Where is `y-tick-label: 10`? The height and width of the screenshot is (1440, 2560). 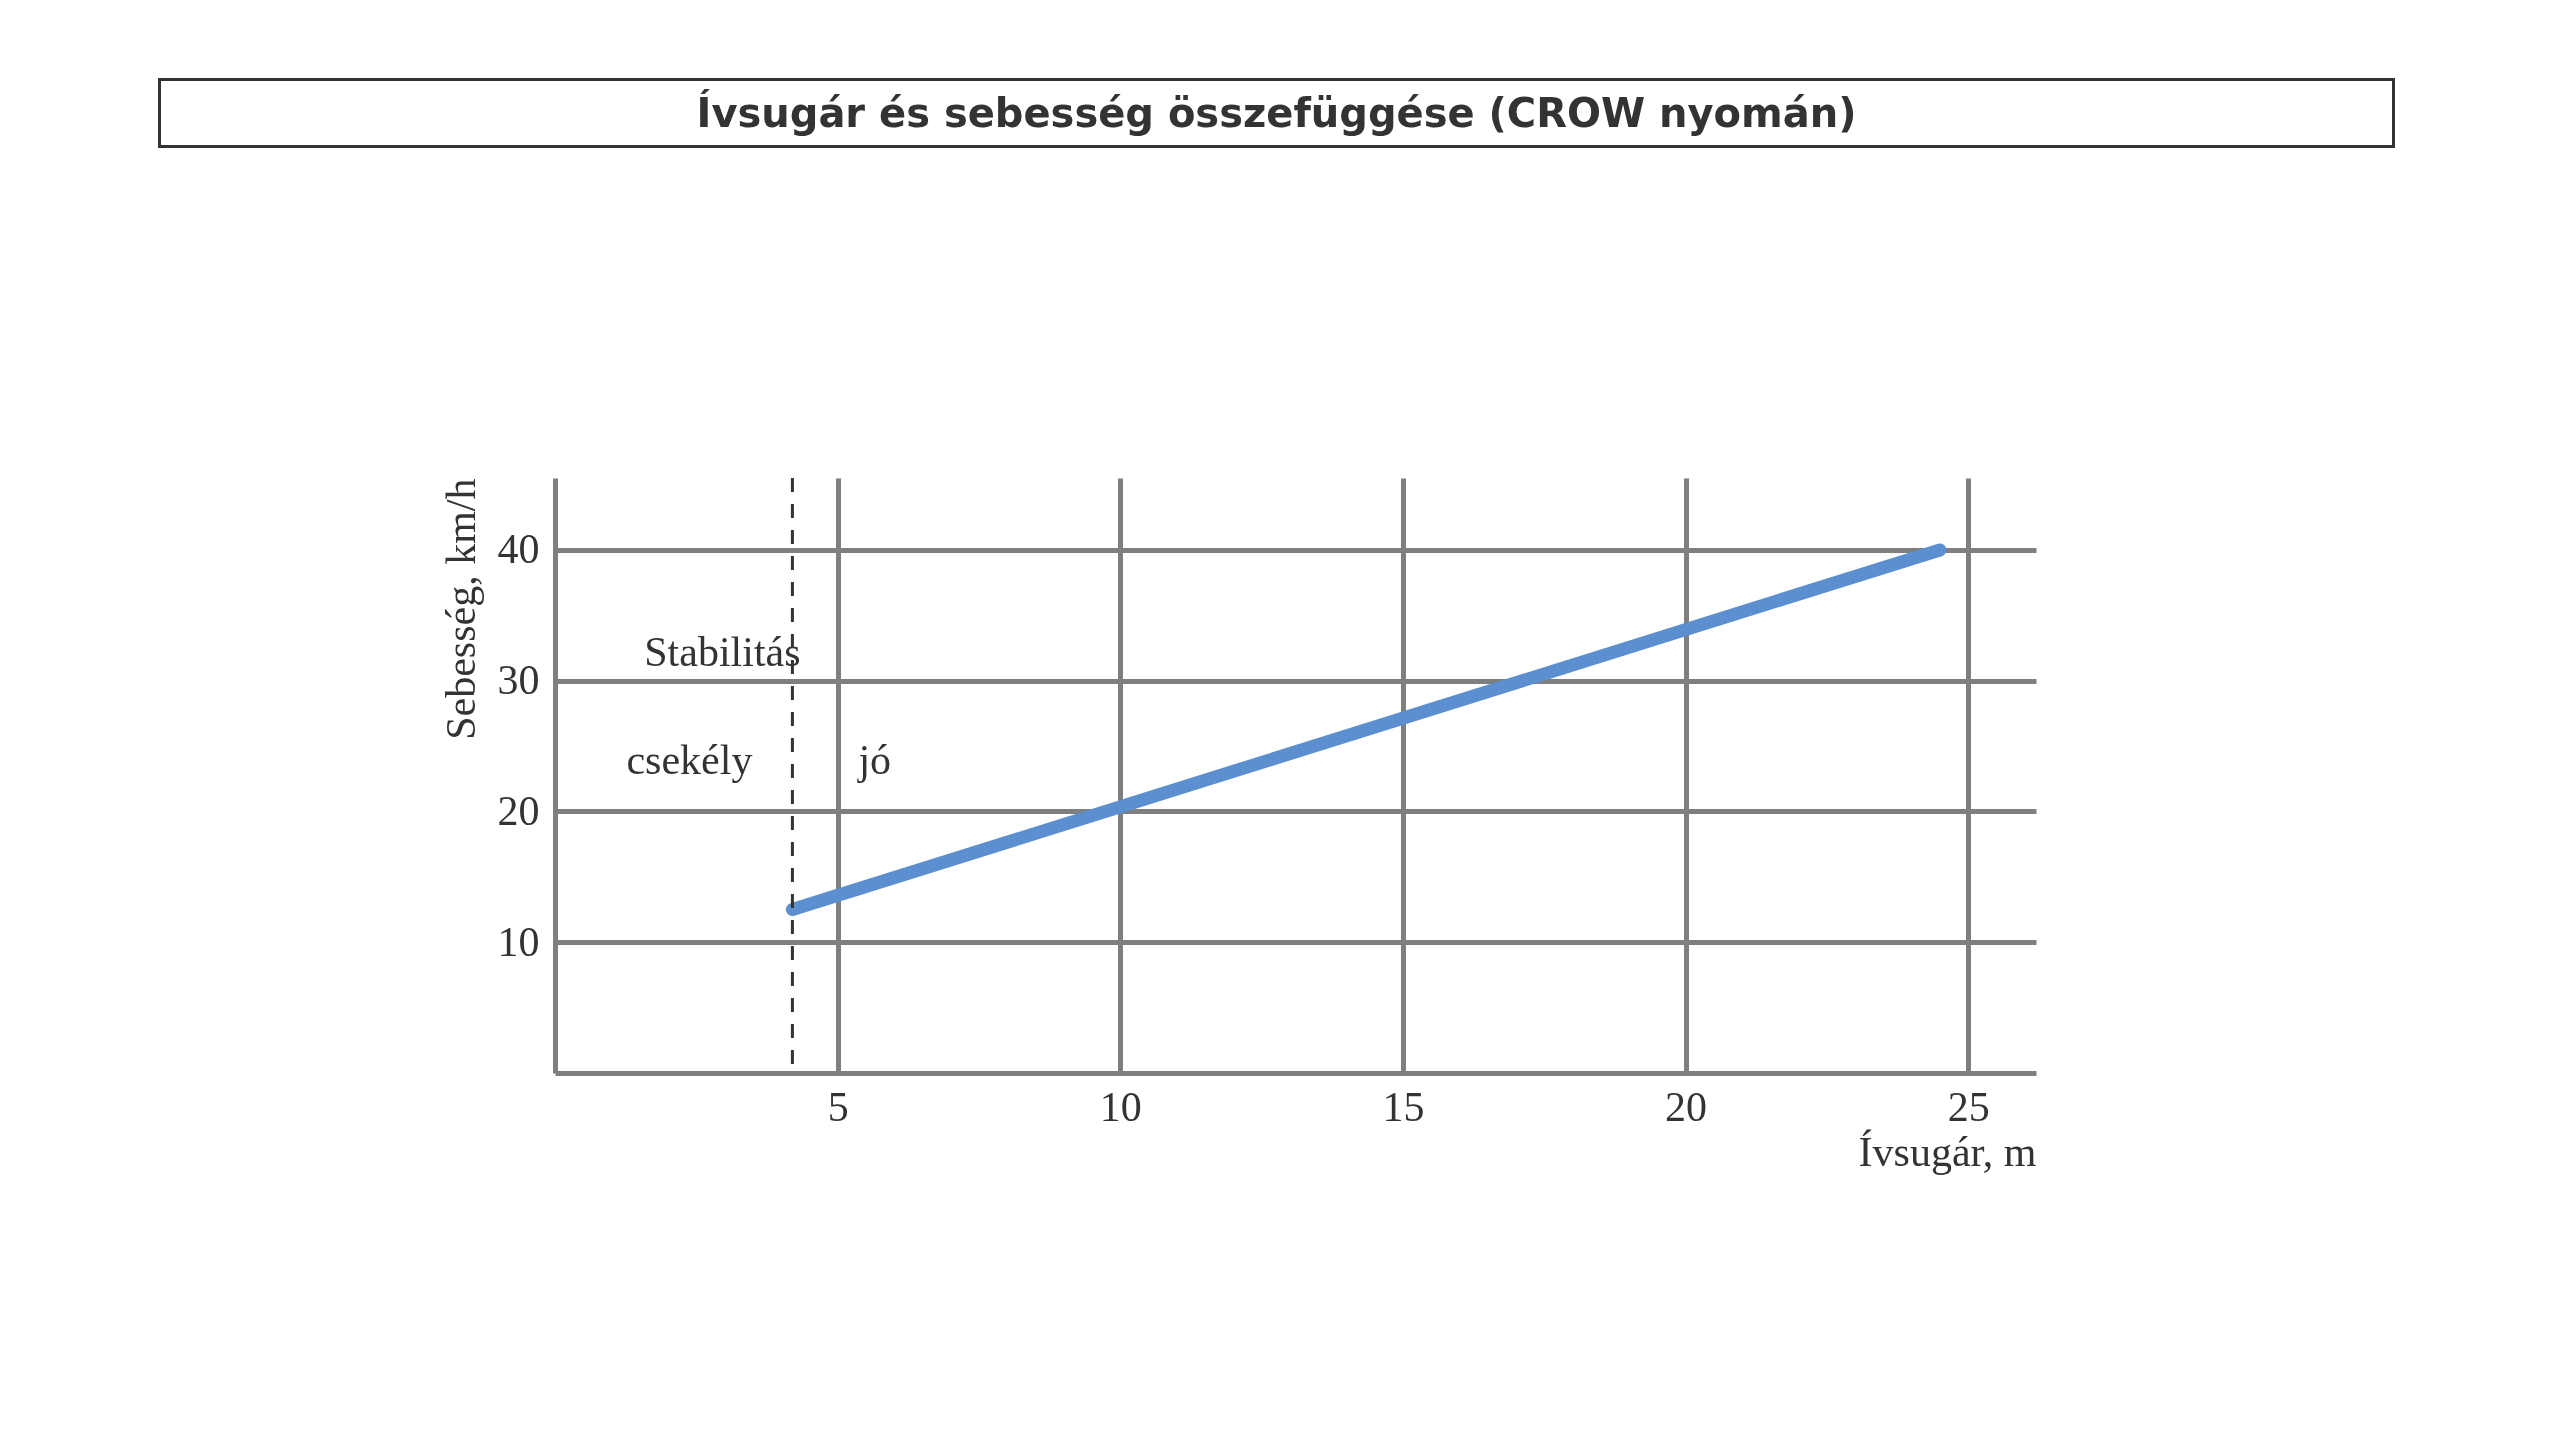 y-tick-label: 10 is located at coordinates (518, 941).